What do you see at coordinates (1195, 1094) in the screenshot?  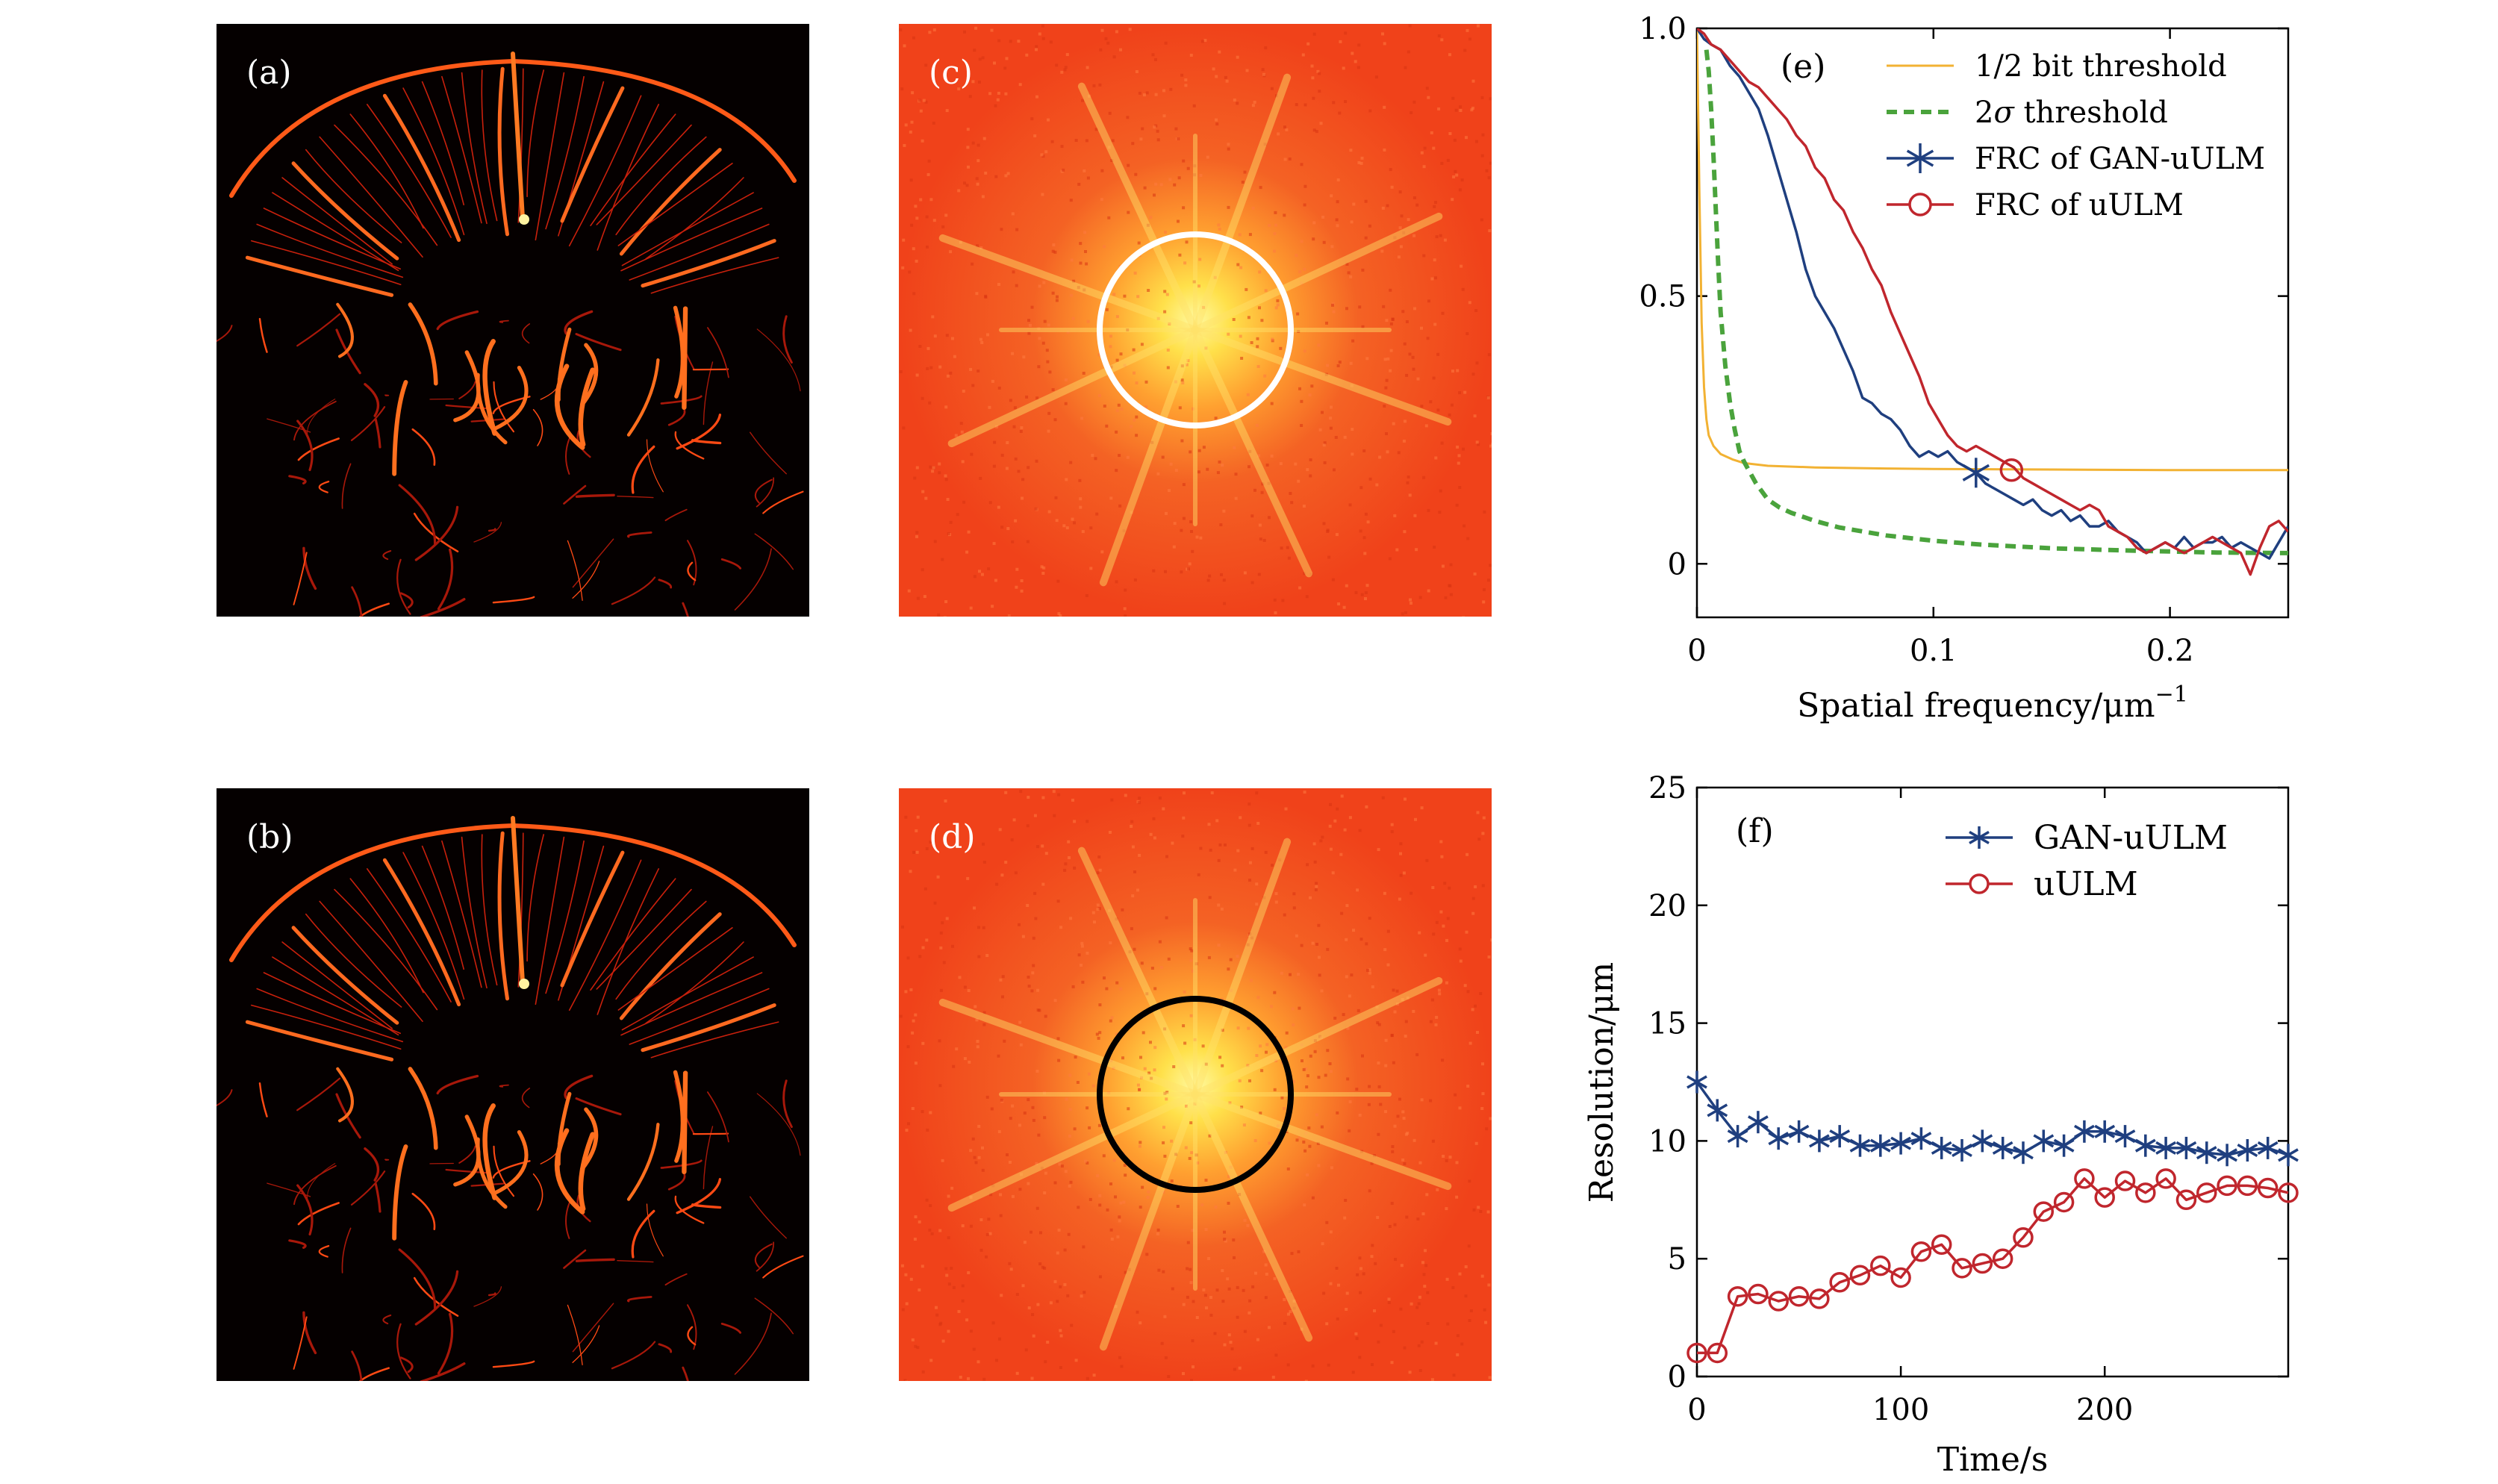 I see `spectrum-streak` at bounding box center [1195, 1094].